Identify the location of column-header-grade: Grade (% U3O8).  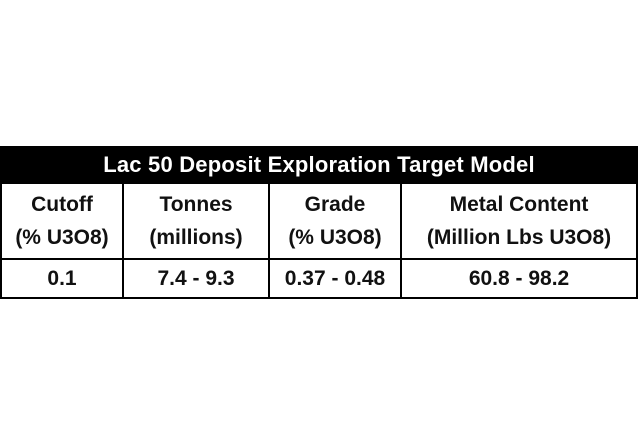
(335, 221).